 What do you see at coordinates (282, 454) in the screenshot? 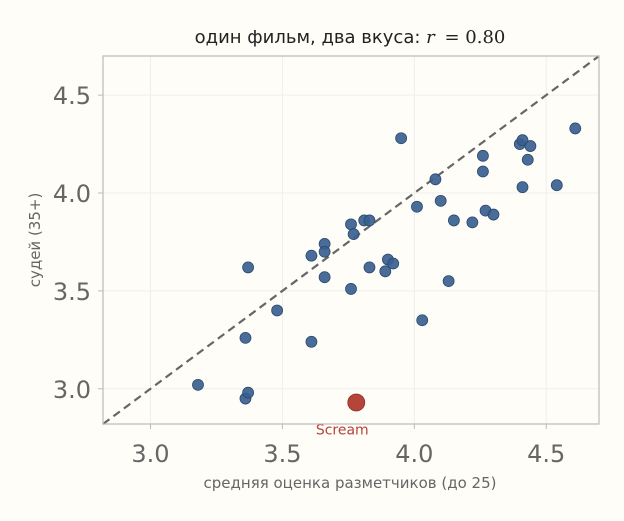
I see `x-tick-label: 3.5` at bounding box center [282, 454].